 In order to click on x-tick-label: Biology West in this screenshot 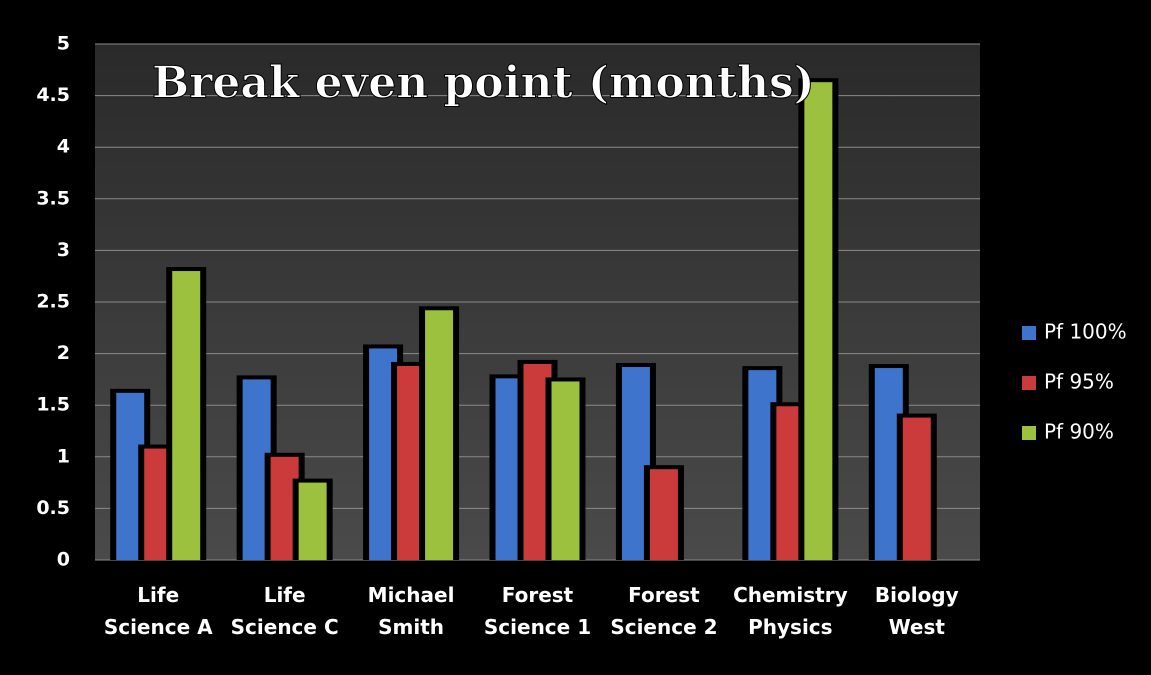, I will do `click(916, 611)`.